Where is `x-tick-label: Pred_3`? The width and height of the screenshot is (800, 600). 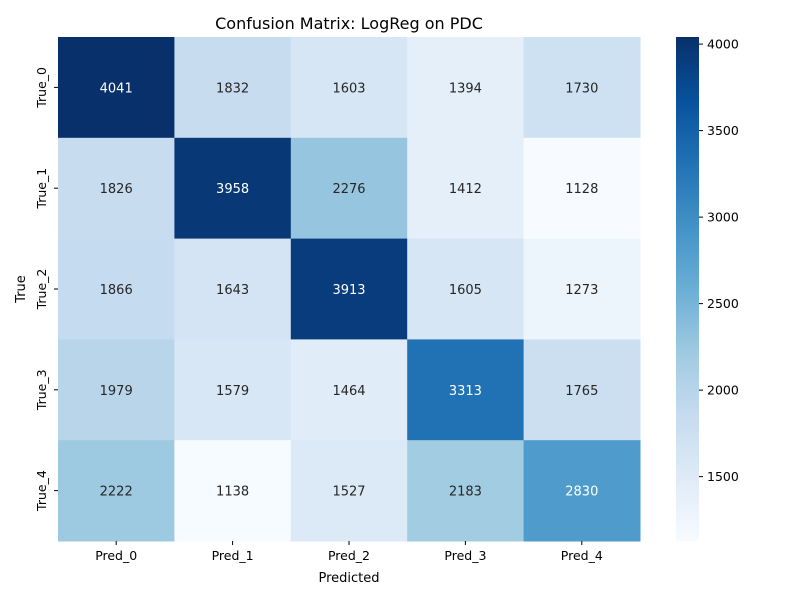 x-tick-label: Pred_3 is located at coordinates (465, 555).